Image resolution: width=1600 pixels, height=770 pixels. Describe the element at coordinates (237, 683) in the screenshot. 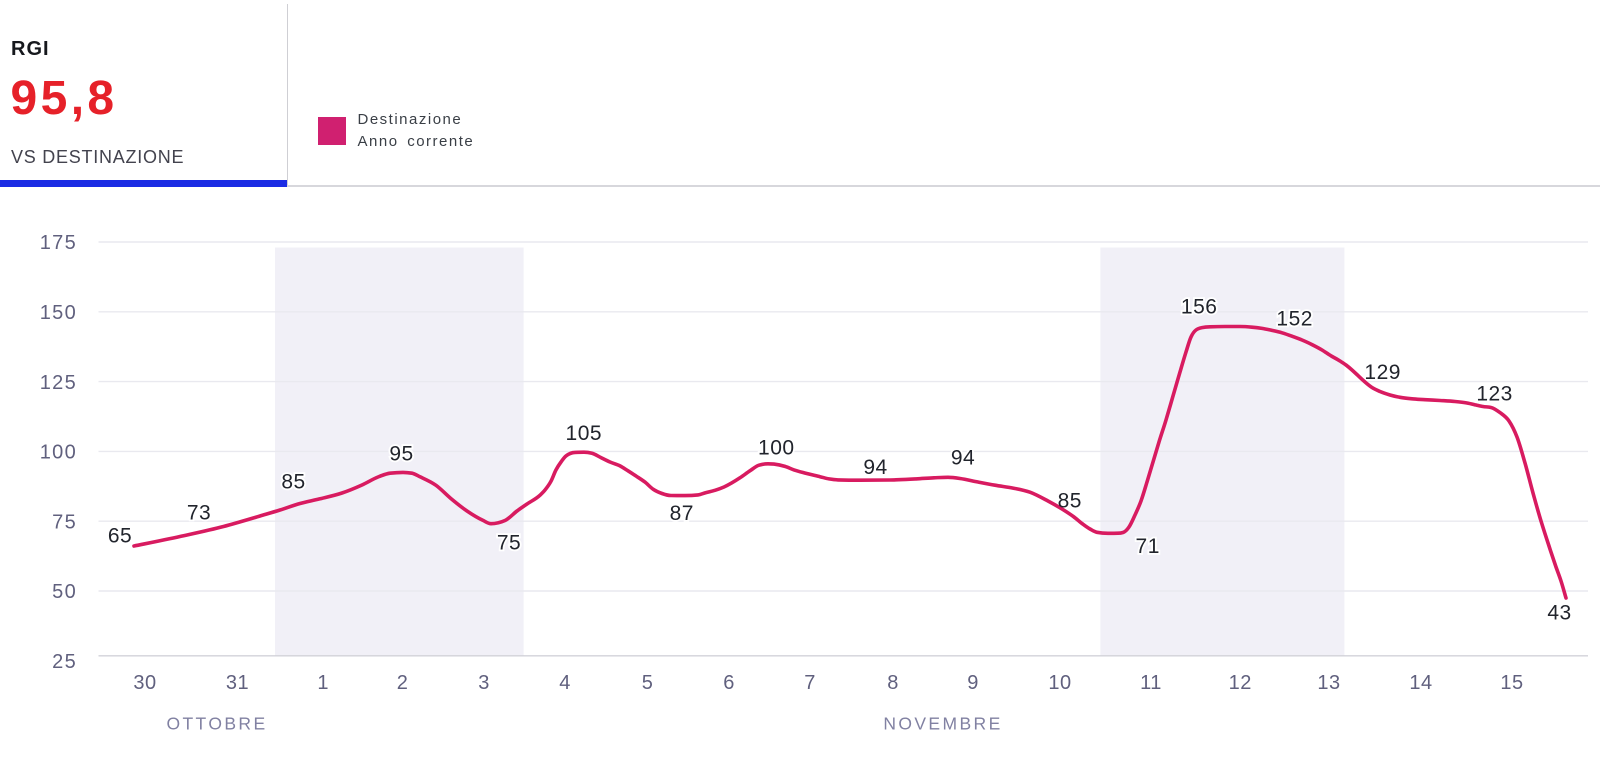

I see `svg-text: 31` at that location.